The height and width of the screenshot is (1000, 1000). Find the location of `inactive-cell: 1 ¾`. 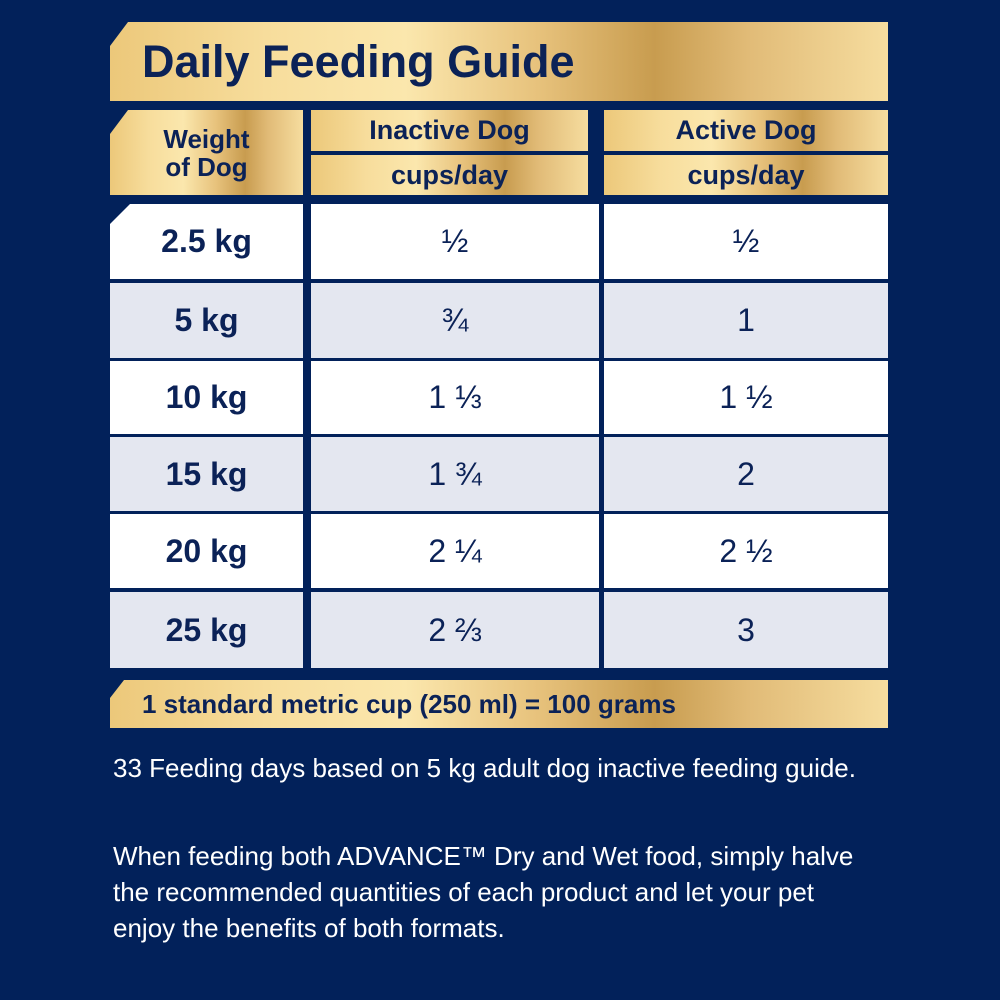

inactive-cell: 1 ¾ is located at coordinates (455, 474).